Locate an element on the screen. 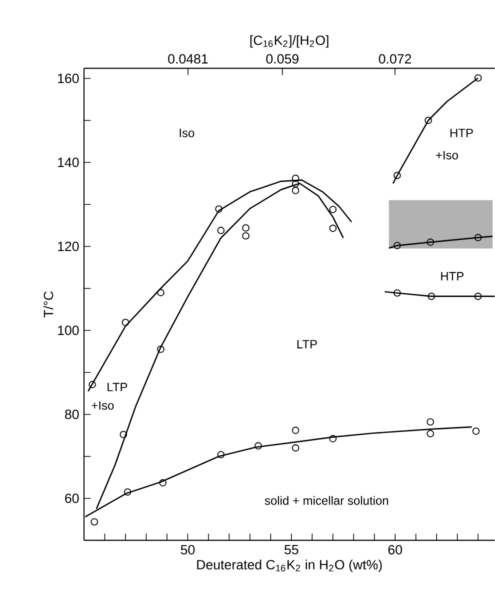  y-tick-label: 160 is located at coordinates (68, 79).